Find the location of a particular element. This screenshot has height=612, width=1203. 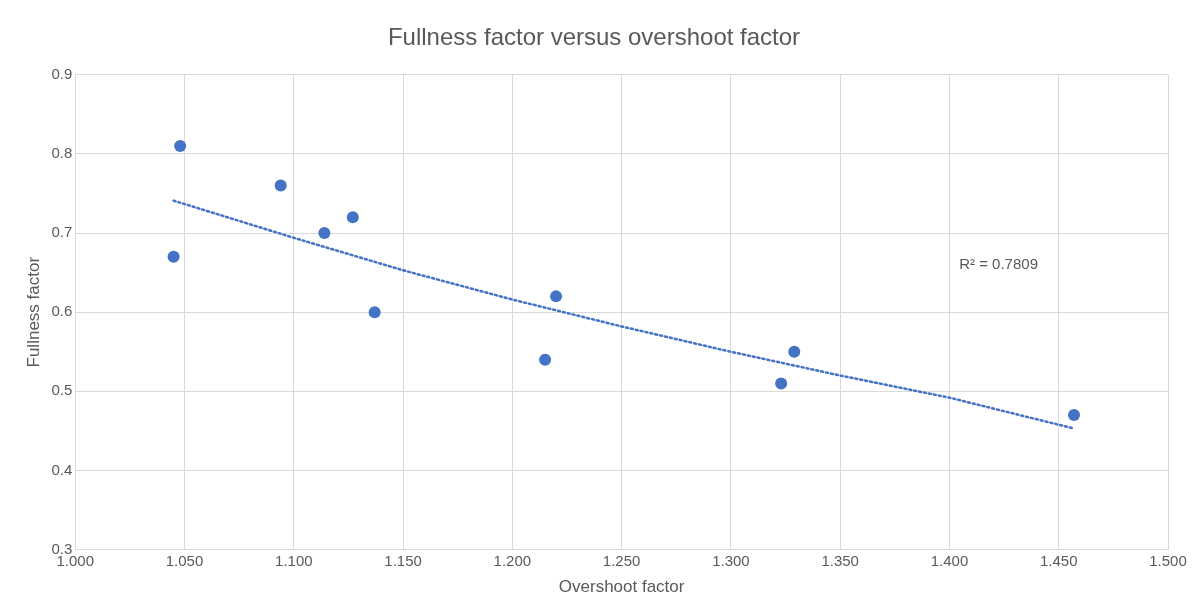

y-axis-title: Fullness factor is located at coordinates (33, 312).